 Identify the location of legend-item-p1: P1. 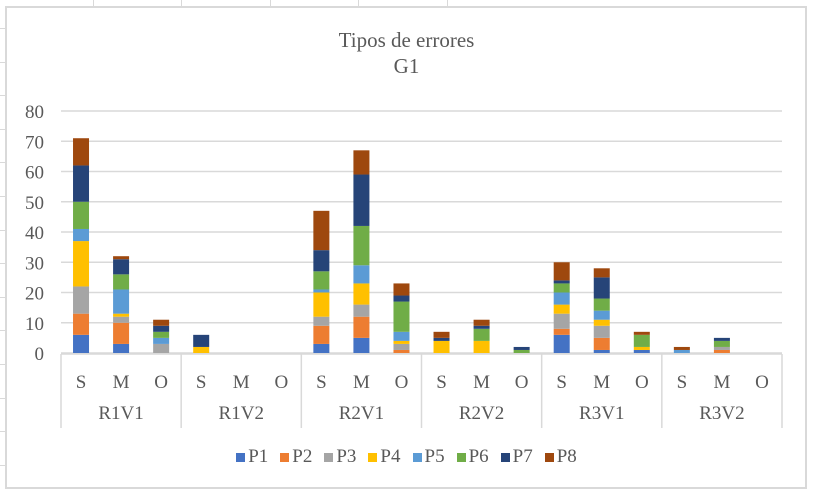
(252, 457).